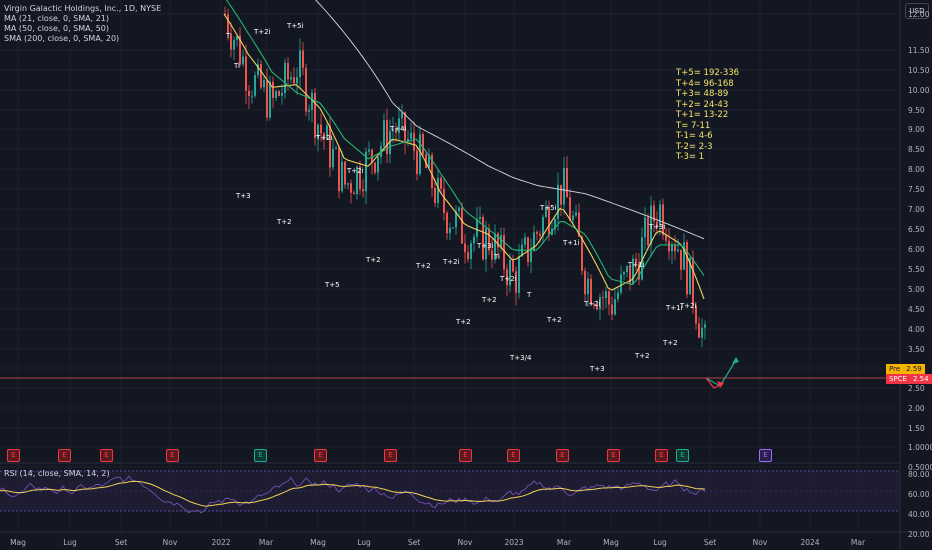 The image size is (932, 550). What do you see at coordinates (702, 115) in the screenshot?
I see `target-line: T+1= 13-22` at bounding box center [702, 115].